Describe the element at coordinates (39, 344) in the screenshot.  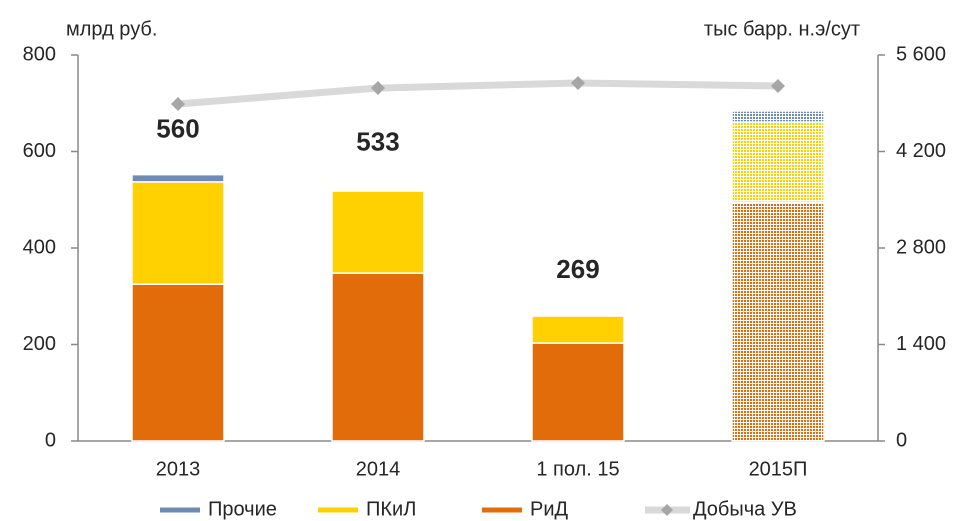
I see `y-tick-label: 200` at that location.